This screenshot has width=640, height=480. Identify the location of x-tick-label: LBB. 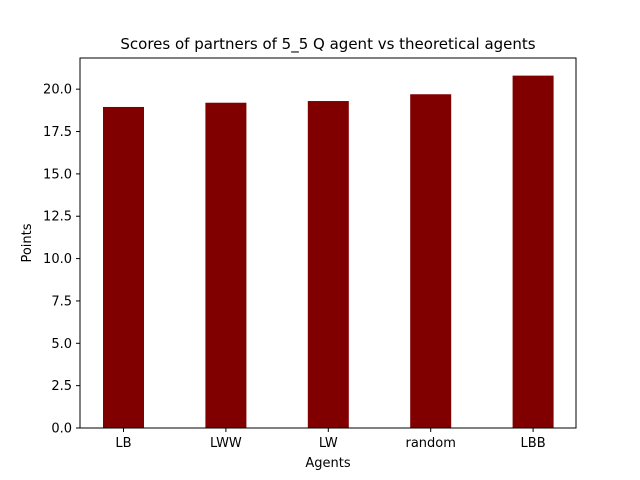
(533, 443).